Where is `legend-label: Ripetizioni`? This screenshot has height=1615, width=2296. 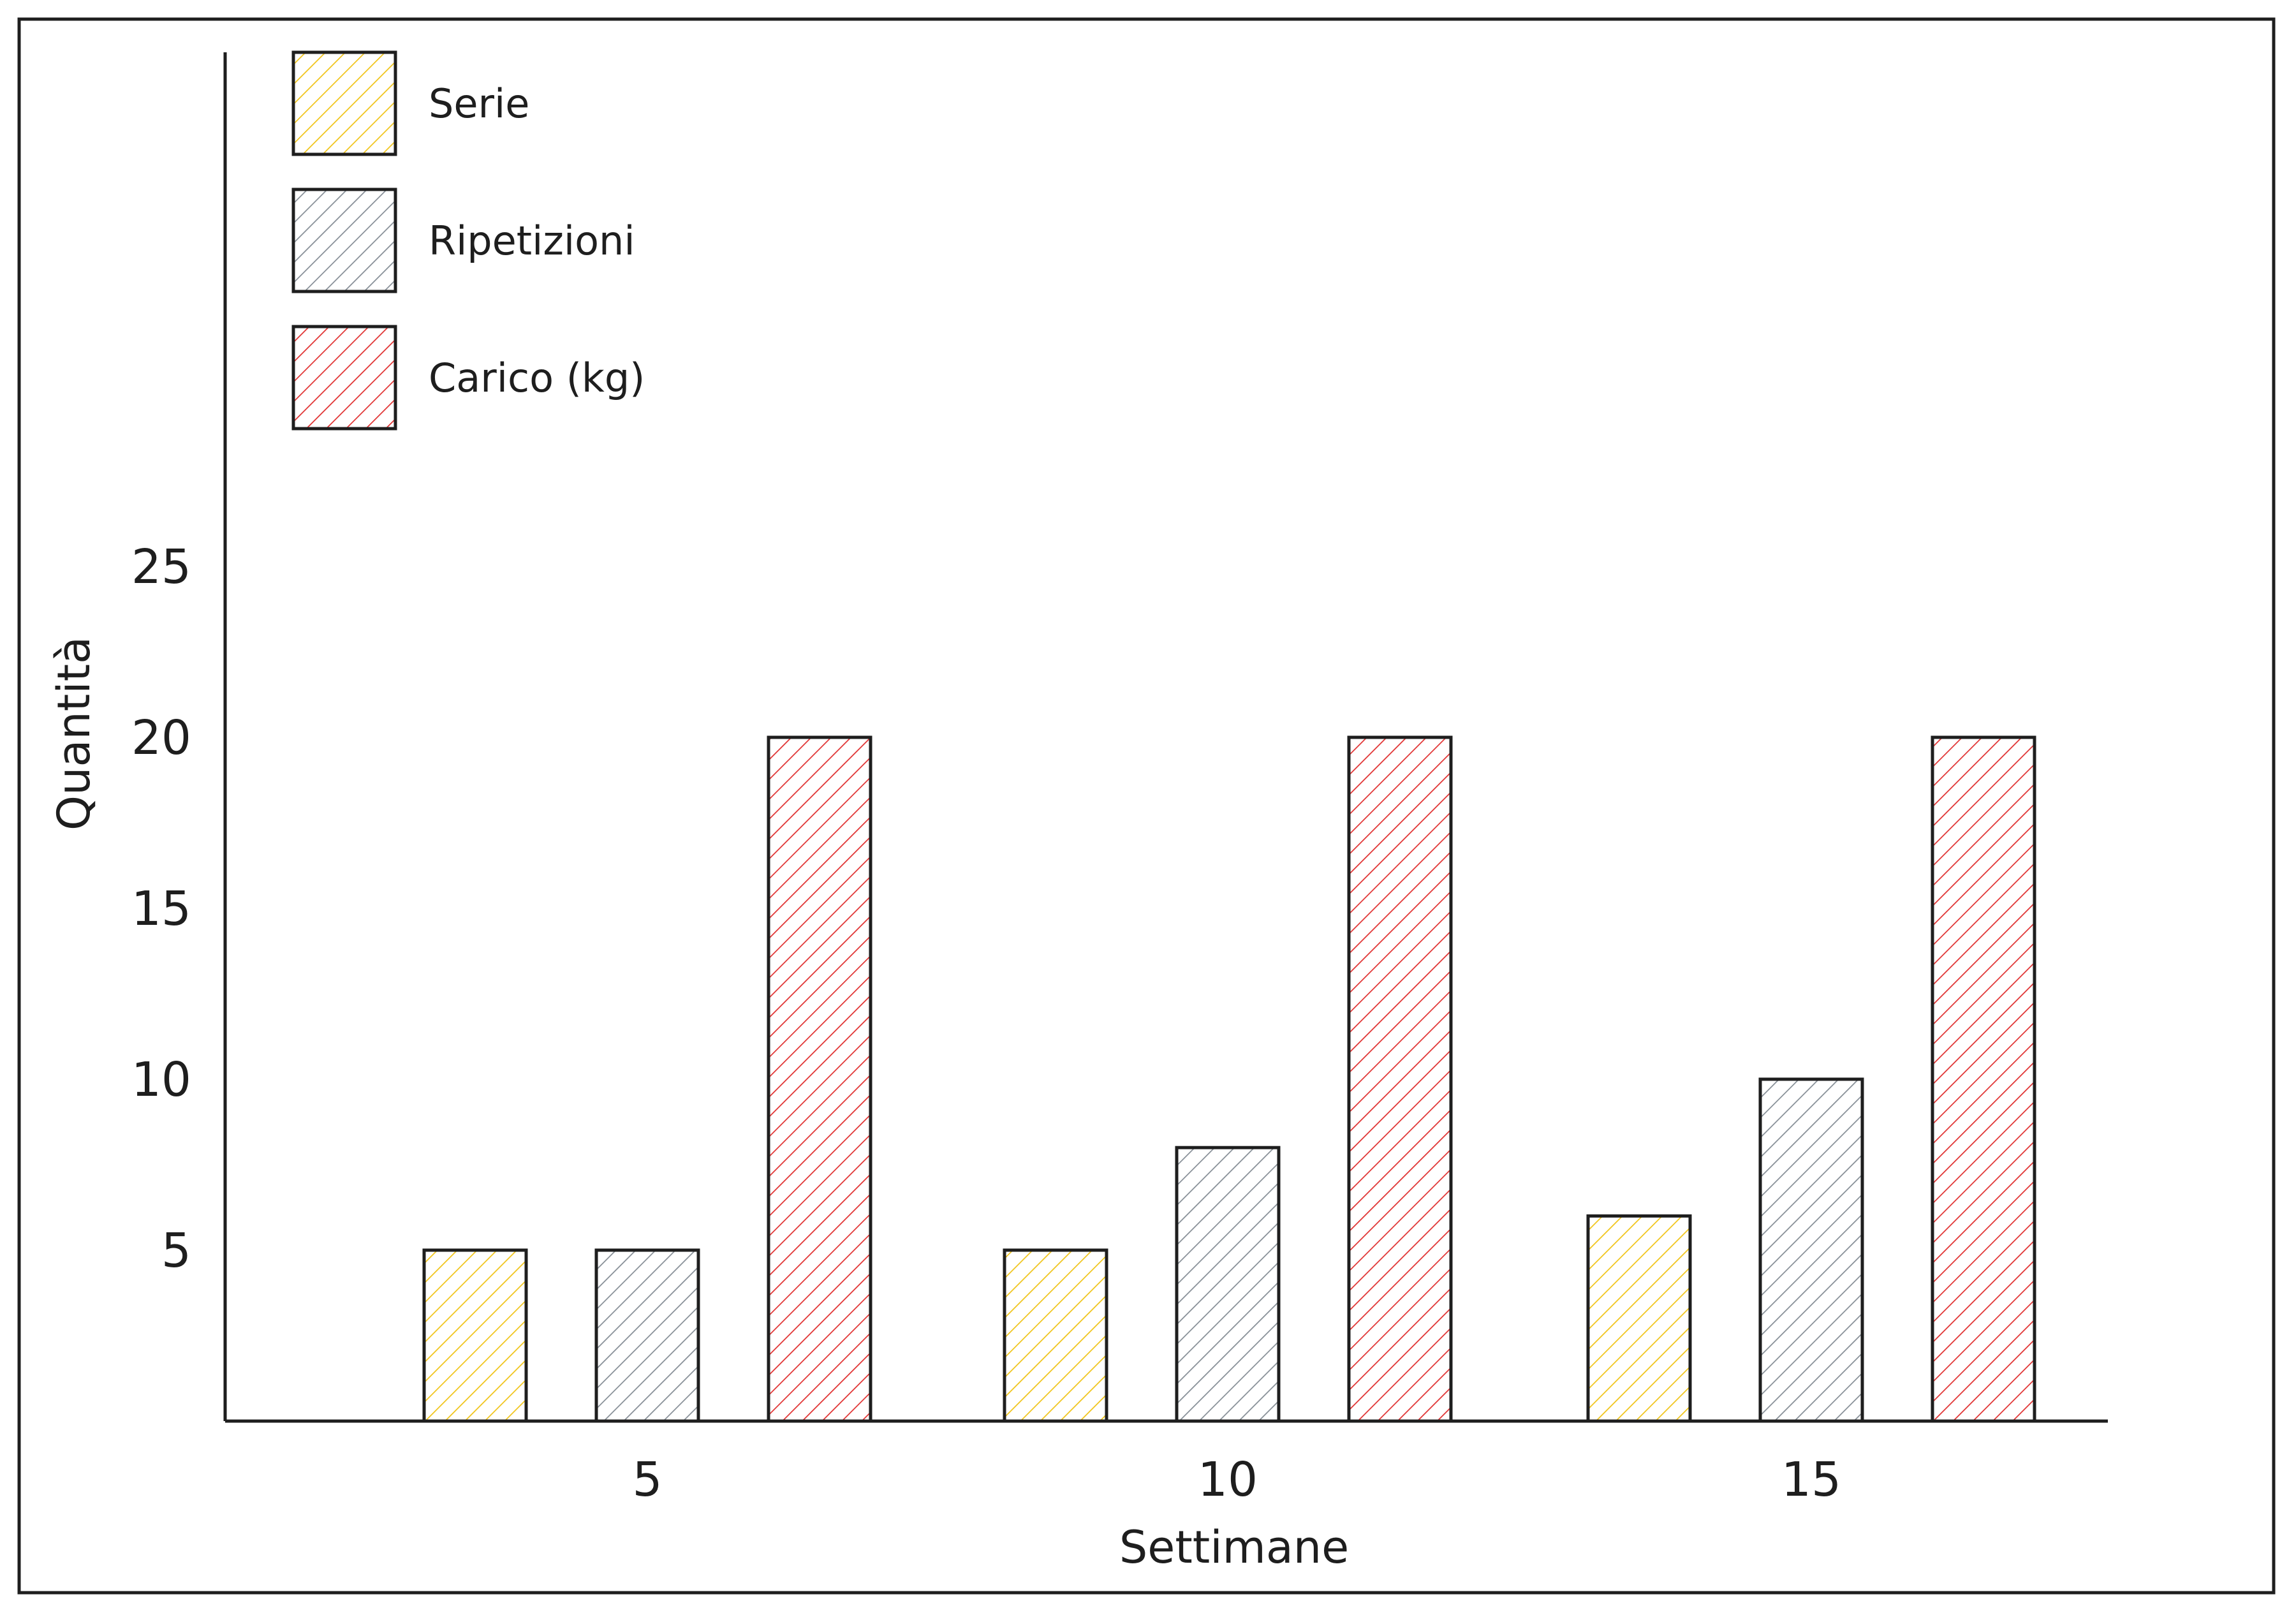
legend-label: Ripetizioni is located at coordinates (532, 241).